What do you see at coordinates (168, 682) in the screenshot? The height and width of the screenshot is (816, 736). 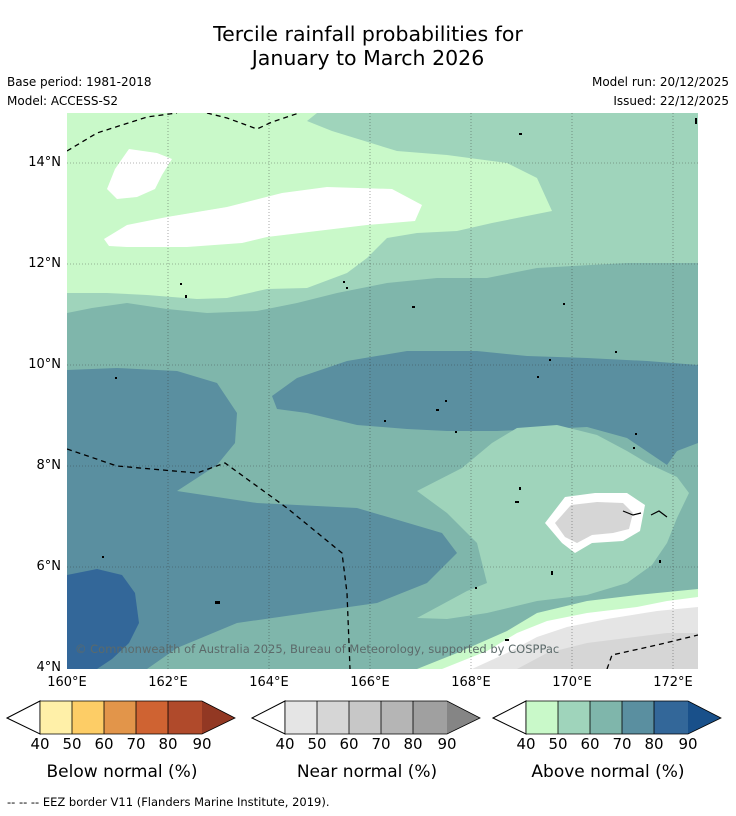 I see `lon-label-162e: 162°E` at bounding box center [168, 682].